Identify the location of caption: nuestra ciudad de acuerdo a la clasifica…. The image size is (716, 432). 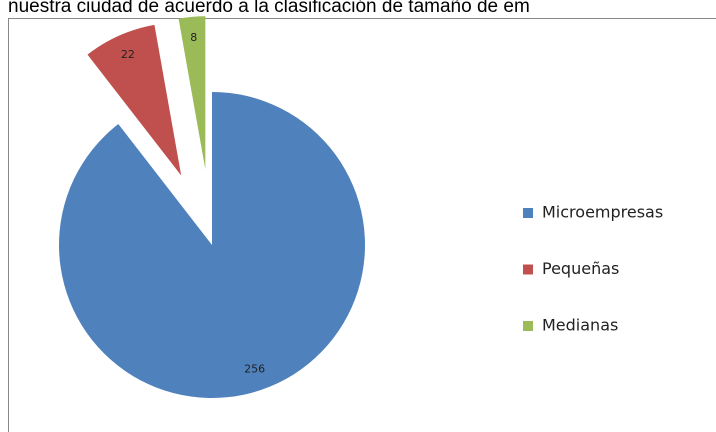
(269, 8).